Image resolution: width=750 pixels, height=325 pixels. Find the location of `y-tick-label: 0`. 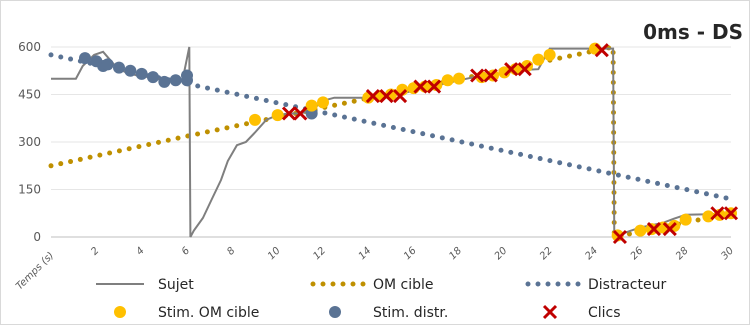

y-tick-label: 0 is located at coordinates (37, 237).